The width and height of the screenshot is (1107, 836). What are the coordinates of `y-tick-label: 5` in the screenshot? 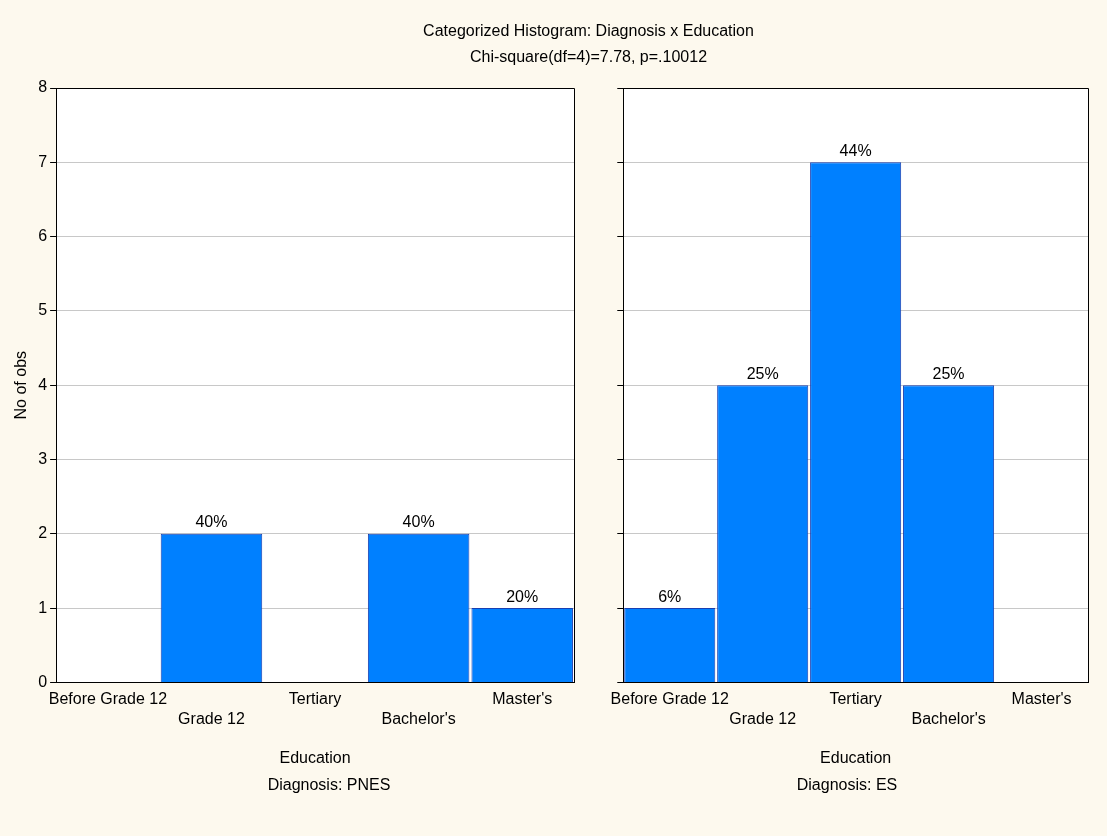 It's located at (43, 310).